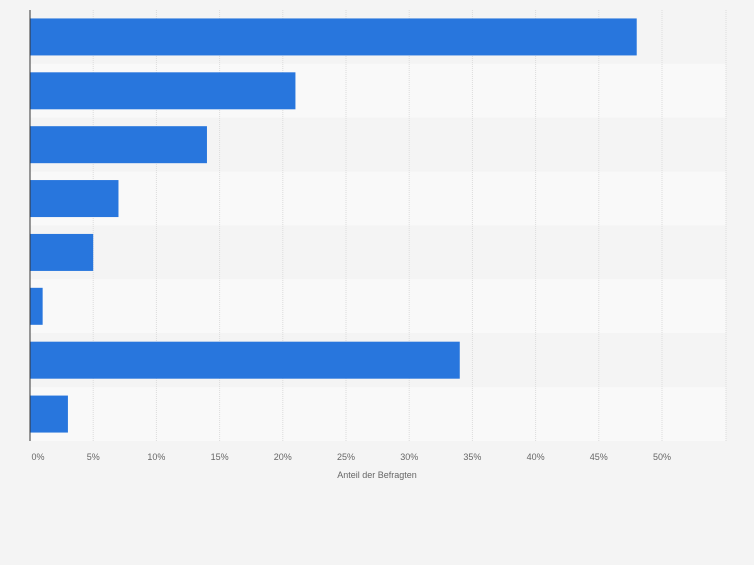  I want to click on x-tick-label: 40%, so click(536, 457).